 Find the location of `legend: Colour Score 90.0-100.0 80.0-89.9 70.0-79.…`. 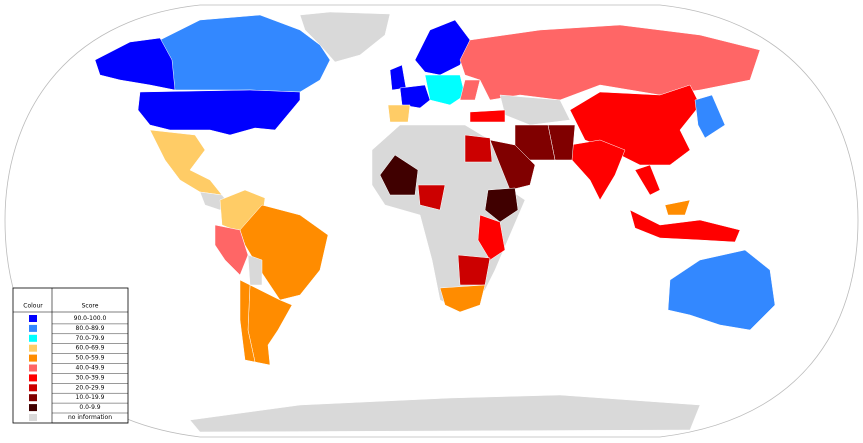

legend: Colour Score 90.0-100.0 80.0-89.9 70.0-79.… is located at coordinates (70, 355).